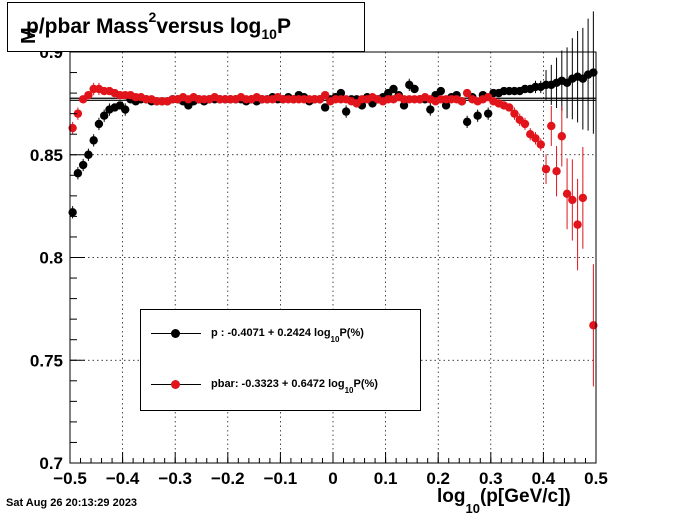  What do you see at coordinates (123, 478) in the screenshot?
I see `x-tick-label: −0.4` at bounding box center [123, 478].